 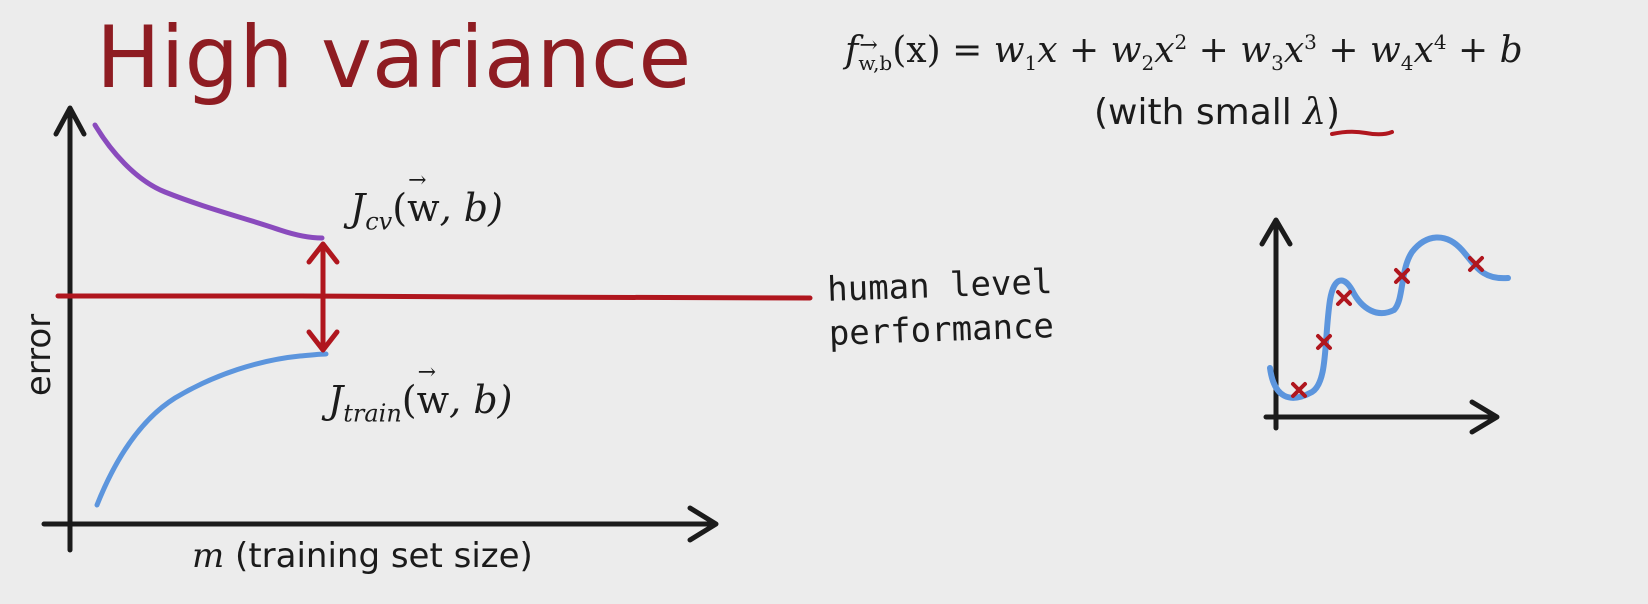 I want to click on term-3: w3x3, so click(x=1278, y=53).